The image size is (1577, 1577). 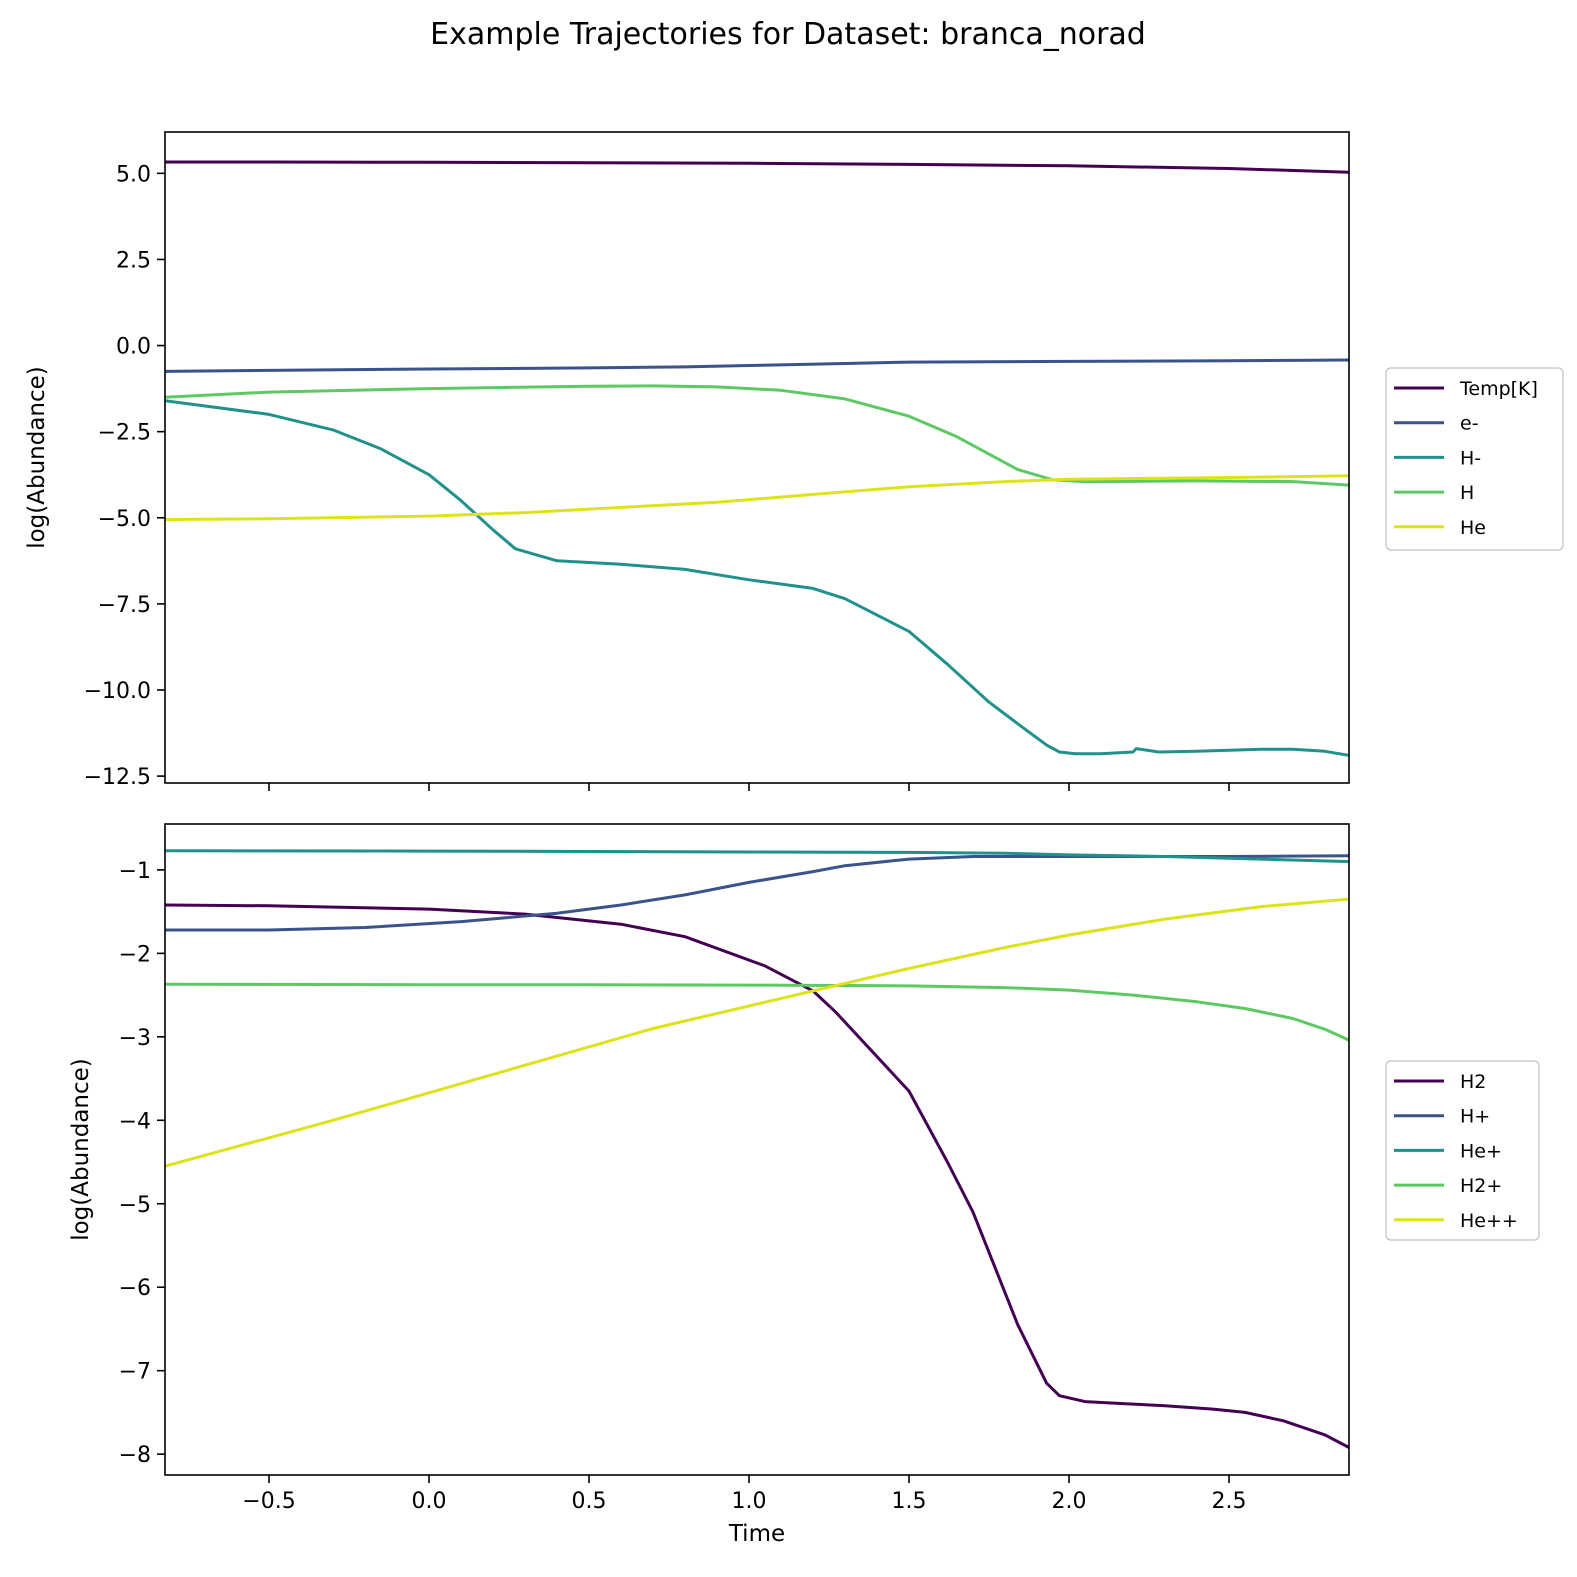 What do you see at coordinates (749, 1501) in the screenshot?
I see `x-tick-label: 1.0` at bounding box center [749, 1501].